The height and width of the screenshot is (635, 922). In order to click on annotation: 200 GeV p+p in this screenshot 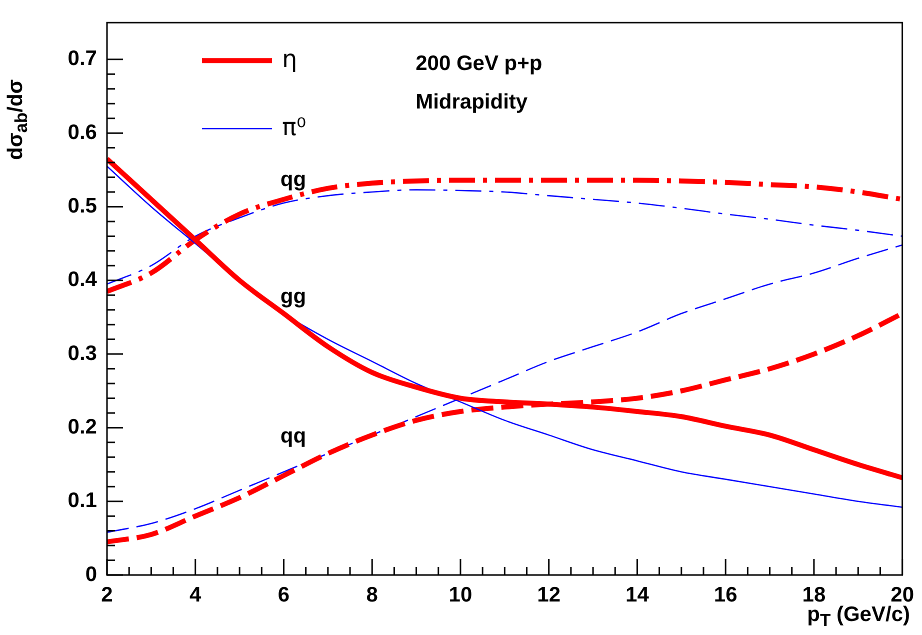, I will do `click(479, 63)`.